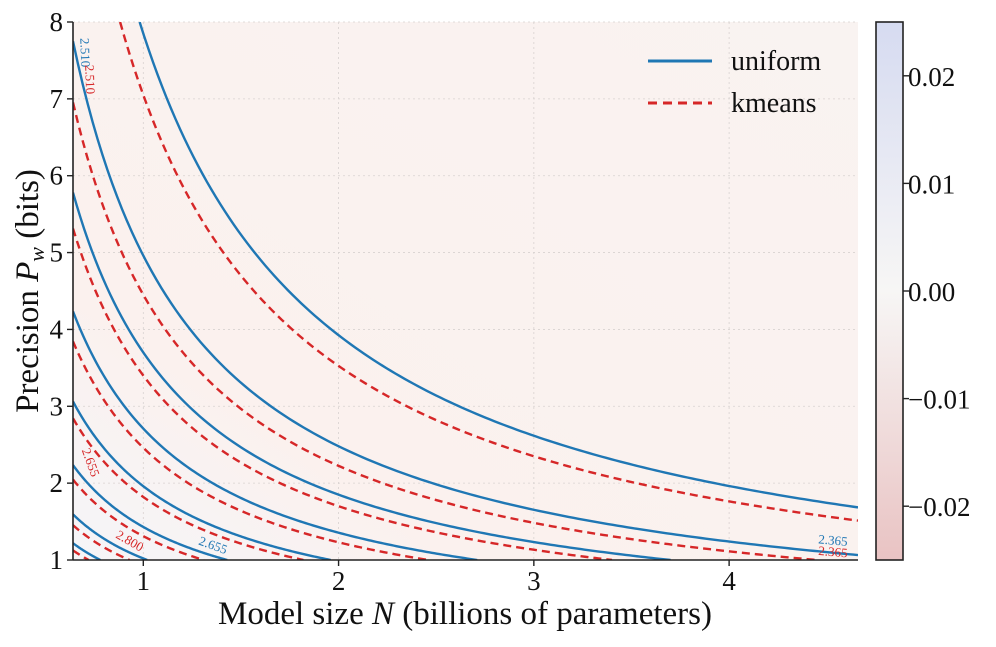 This screenshot has height=647, width=996. I want to click on x-tick-label: 1, so click(144, 581).